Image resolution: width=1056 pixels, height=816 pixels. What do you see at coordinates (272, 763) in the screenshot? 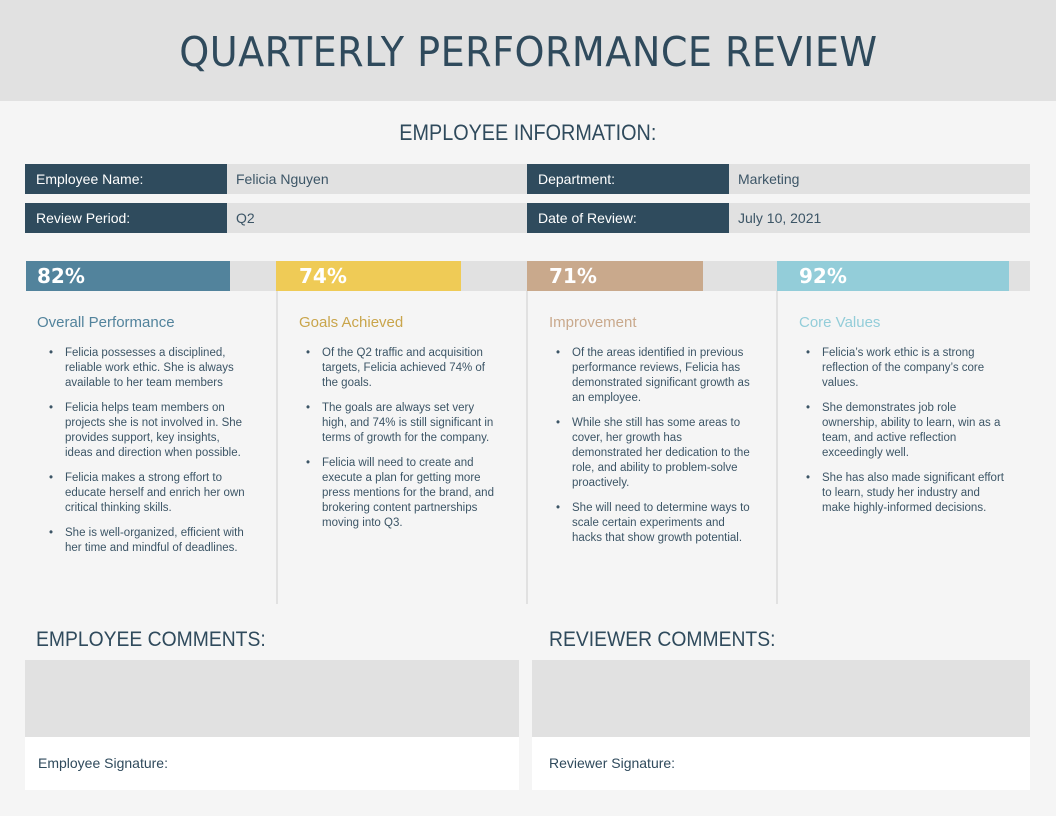
I see `employee-signature-field: Employee Signature:` at bounding box center [272, 763].